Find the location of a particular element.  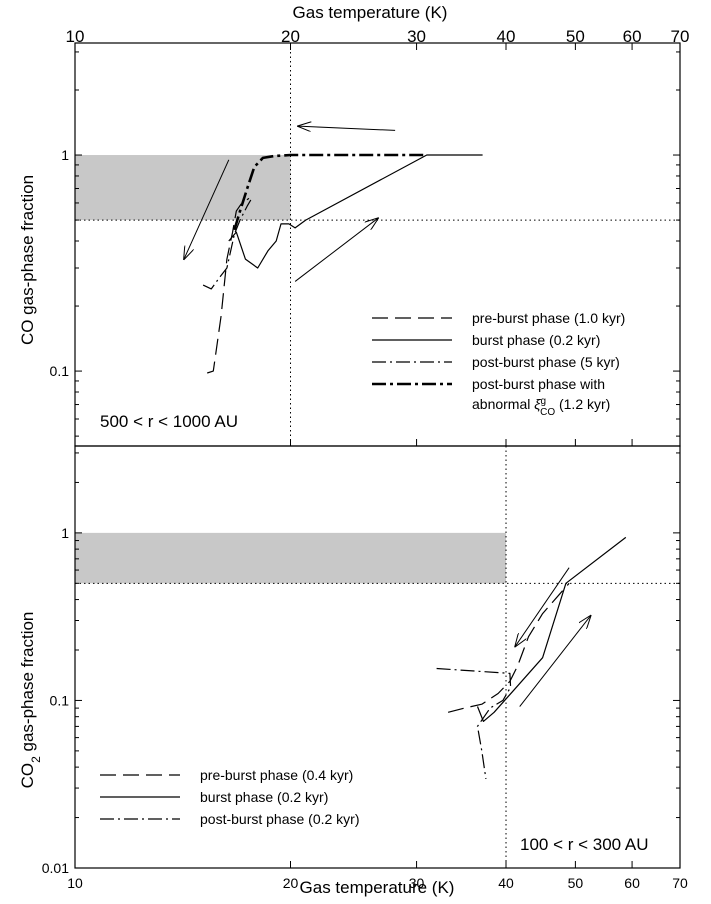

x-tick-label: 40 is located at coordinates (506, 883).